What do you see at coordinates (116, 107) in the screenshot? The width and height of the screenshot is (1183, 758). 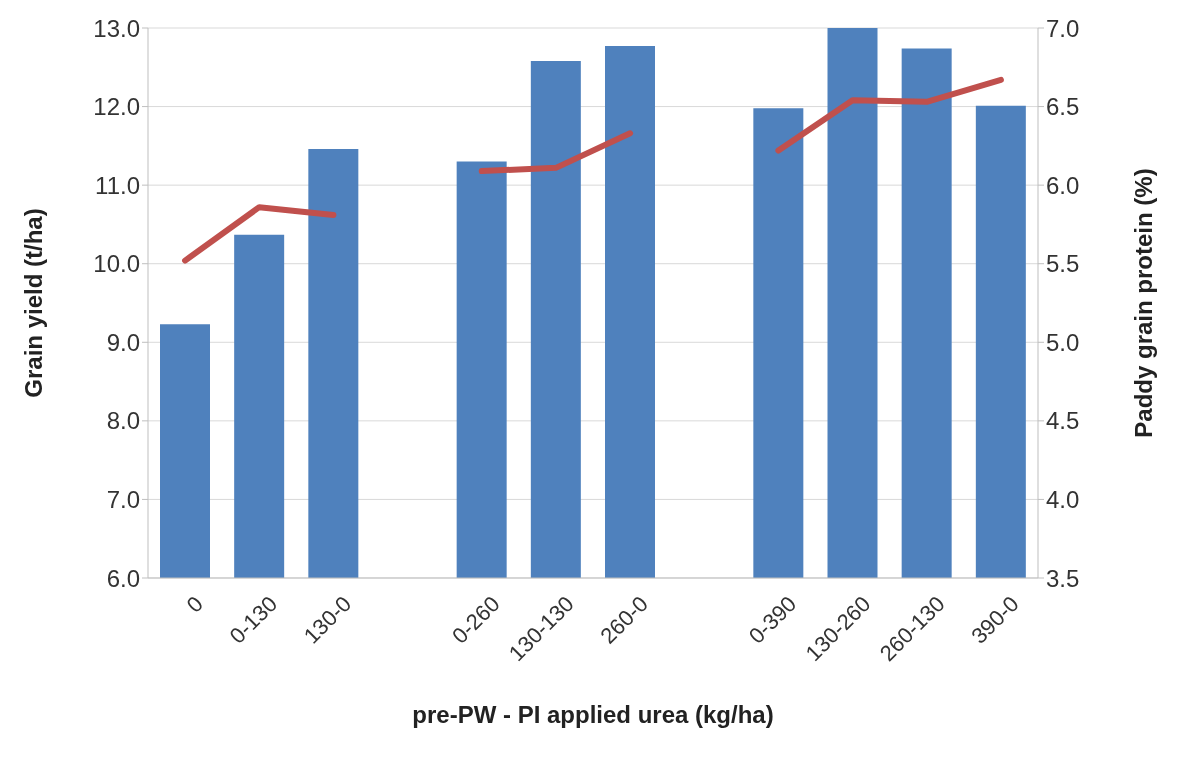 I see `y-tick-label: 12.0` at bounding box center [116, 107].